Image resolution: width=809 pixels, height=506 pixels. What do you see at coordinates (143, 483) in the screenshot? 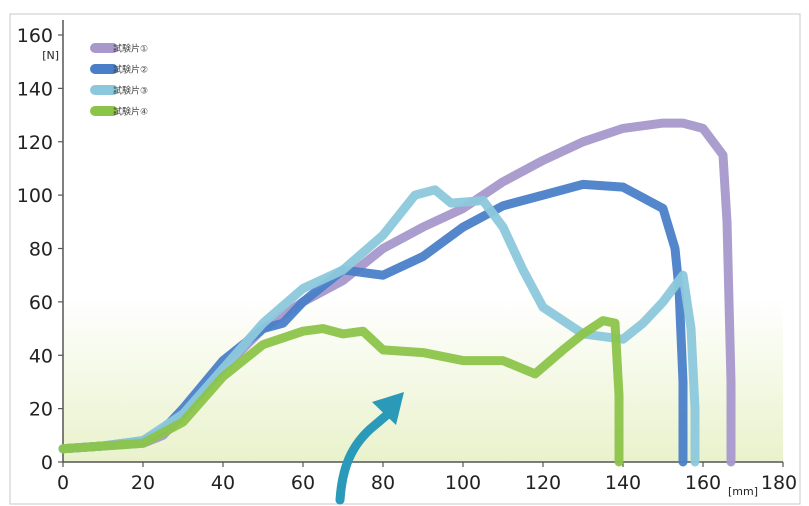
I see `x-tick-label: 20` at bounding box center [143, 483].